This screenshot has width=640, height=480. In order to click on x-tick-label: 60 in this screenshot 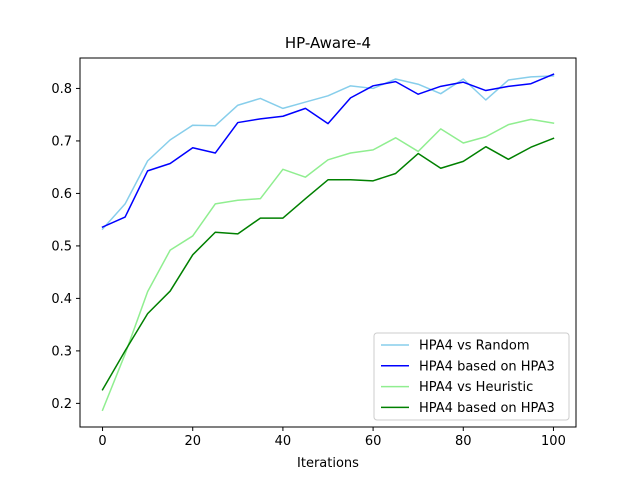, I will do `click(373, 441)`.